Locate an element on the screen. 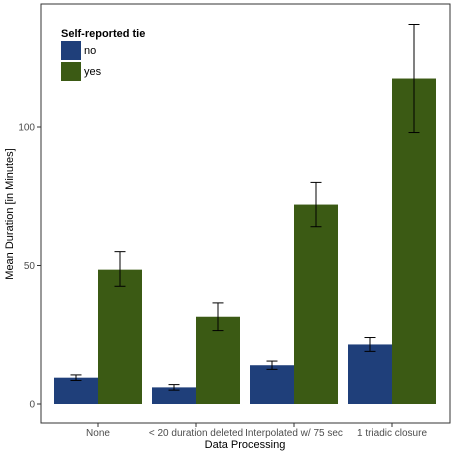 Image resolution: width=455 pixels, height=455 pixels. y-axis: 0 50 100 is located at coordinates (29, 267).